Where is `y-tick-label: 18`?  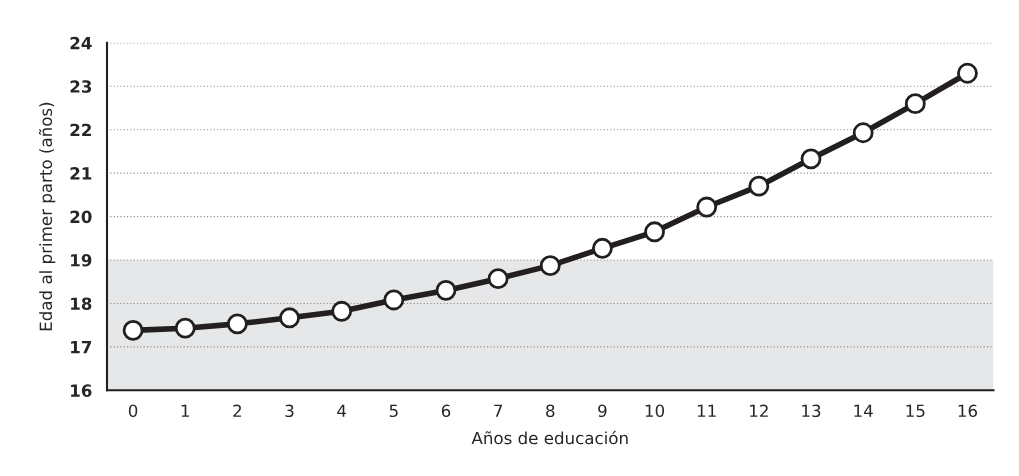 y-tick-label: 18 is located at coordinates (81, 304).